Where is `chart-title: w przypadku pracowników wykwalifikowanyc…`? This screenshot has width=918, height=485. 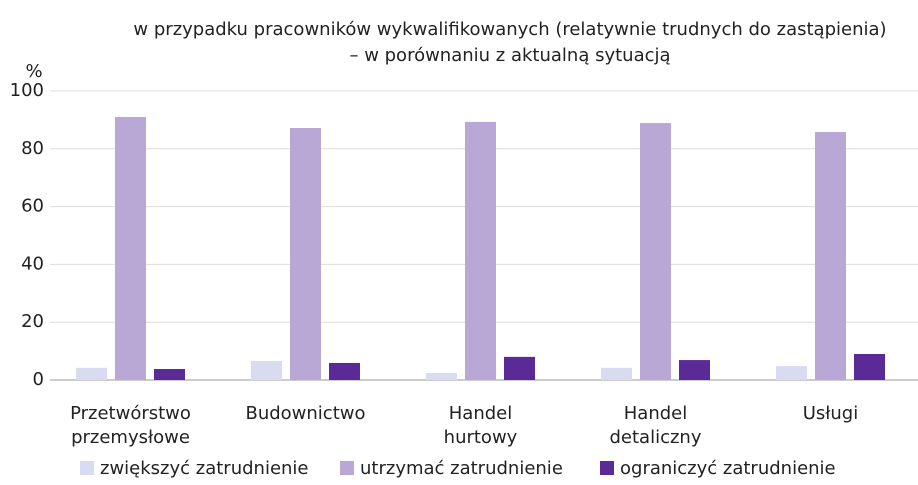 chart-title: w przypadku pracowników wykwalifikowanyc… is located at coordinates (509, 29).